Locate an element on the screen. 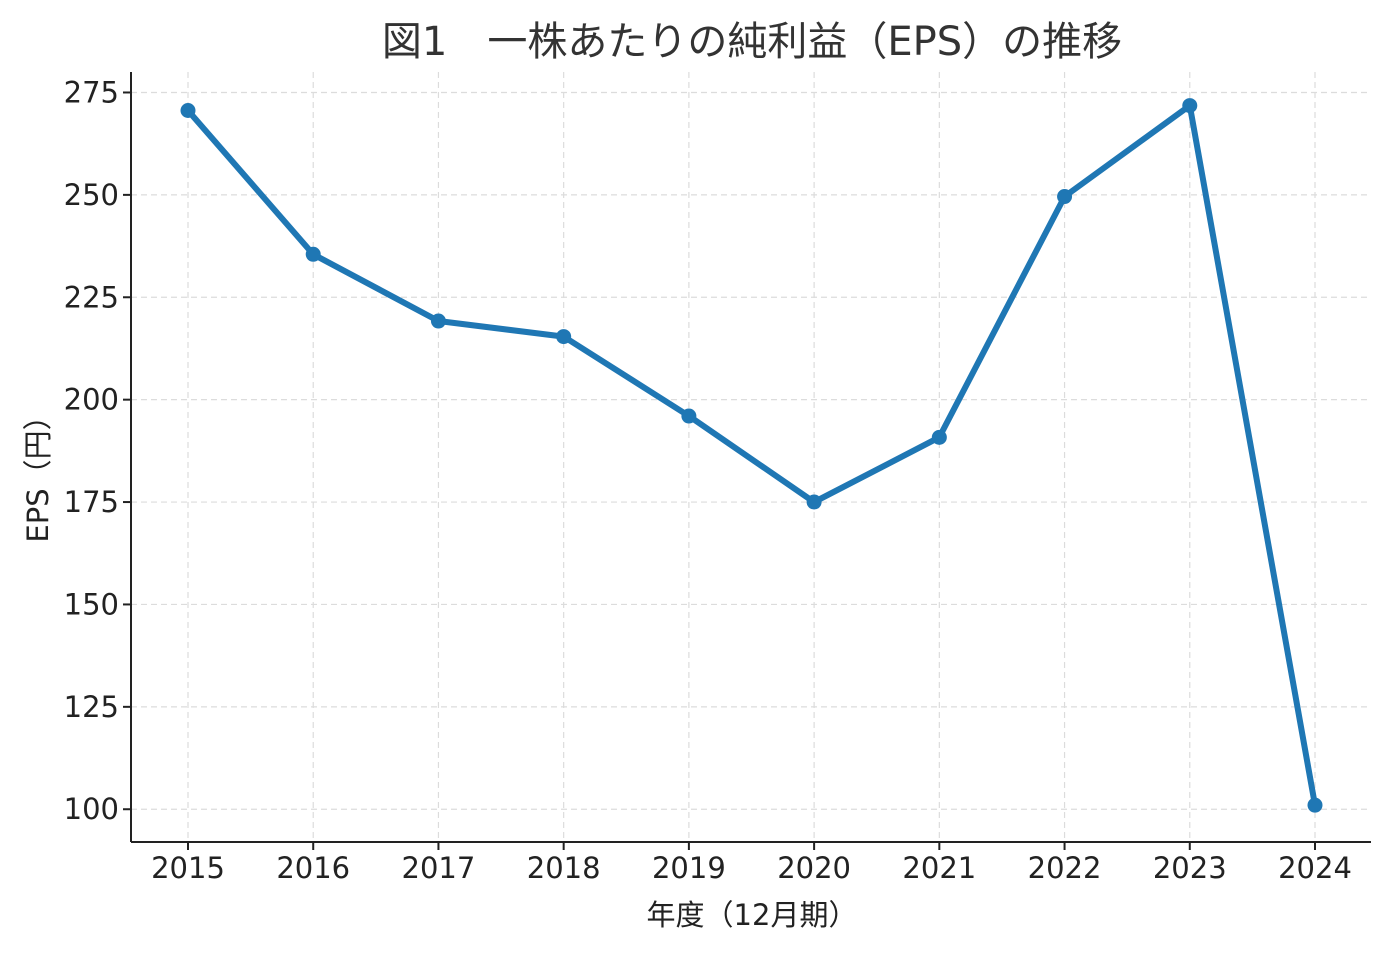  y-tick-label: 200 is located at coordinates (91, 400).